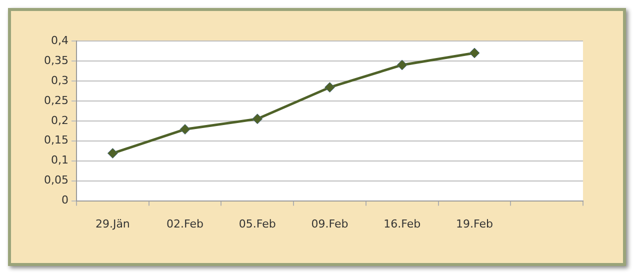  Describe the element at coordinates (56, 180) in the screenshot. I see `y-tick-label: 0,05` at that location.